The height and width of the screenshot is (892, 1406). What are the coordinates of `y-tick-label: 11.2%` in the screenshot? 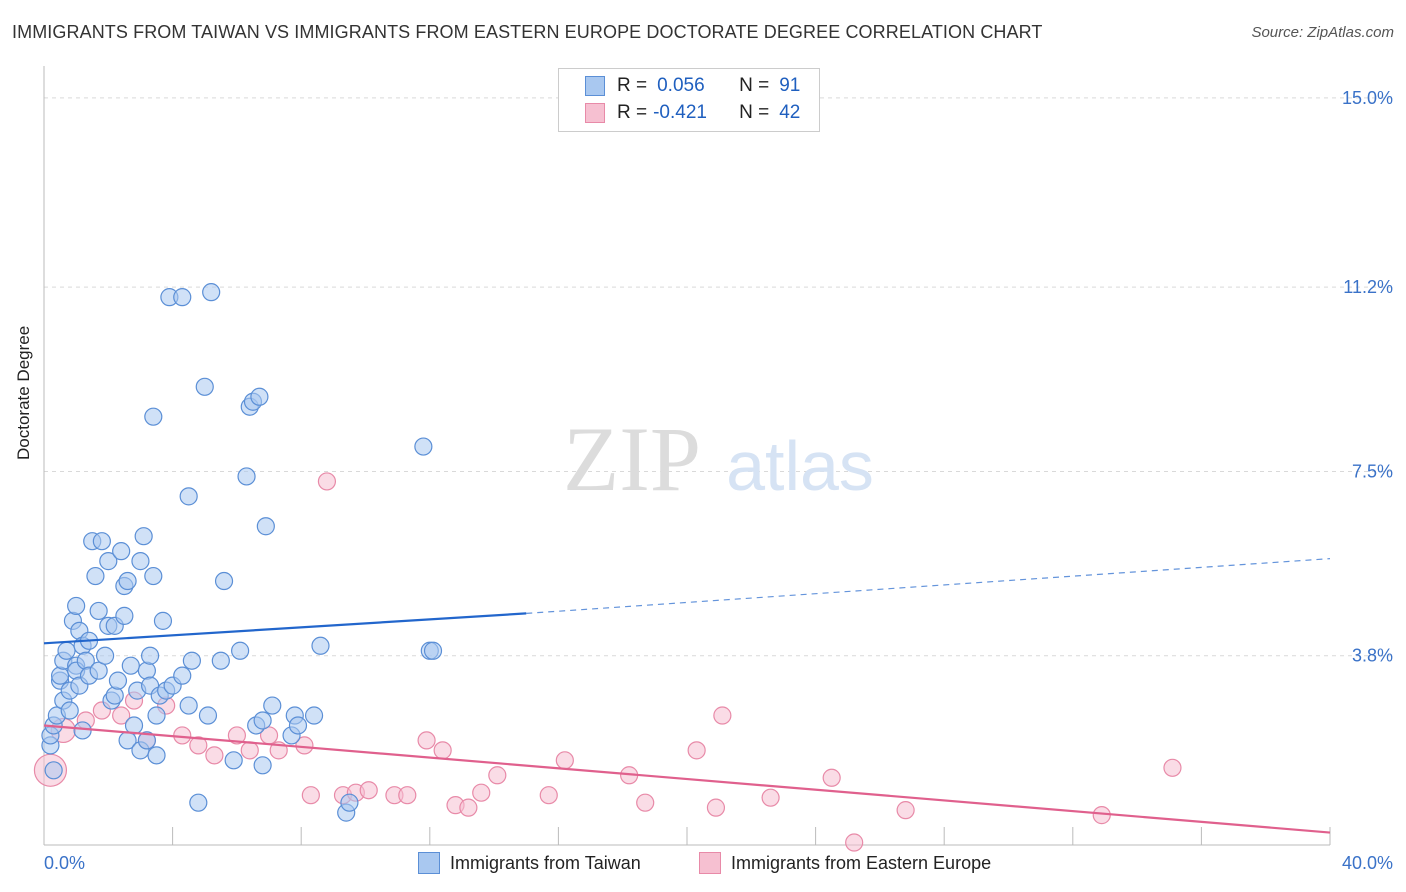 It's located at (1368, 287).